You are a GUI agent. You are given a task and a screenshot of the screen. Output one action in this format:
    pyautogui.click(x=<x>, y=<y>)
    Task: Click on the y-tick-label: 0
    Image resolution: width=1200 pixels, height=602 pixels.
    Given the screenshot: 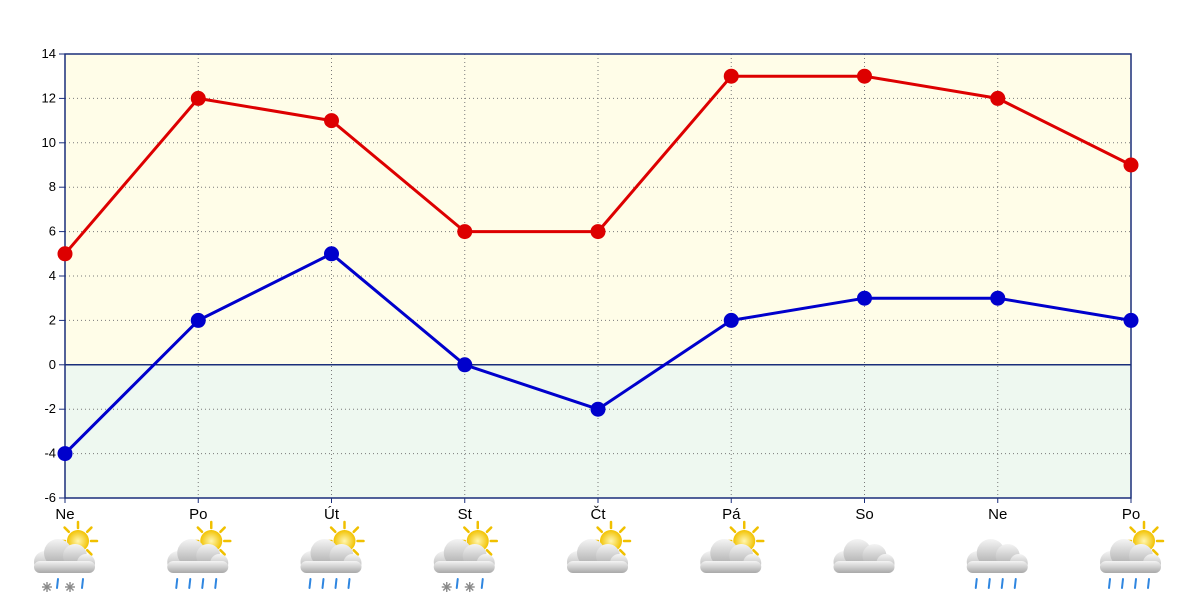 What is the action you would take?
    pyautogui.click(x=52, y=364)
    